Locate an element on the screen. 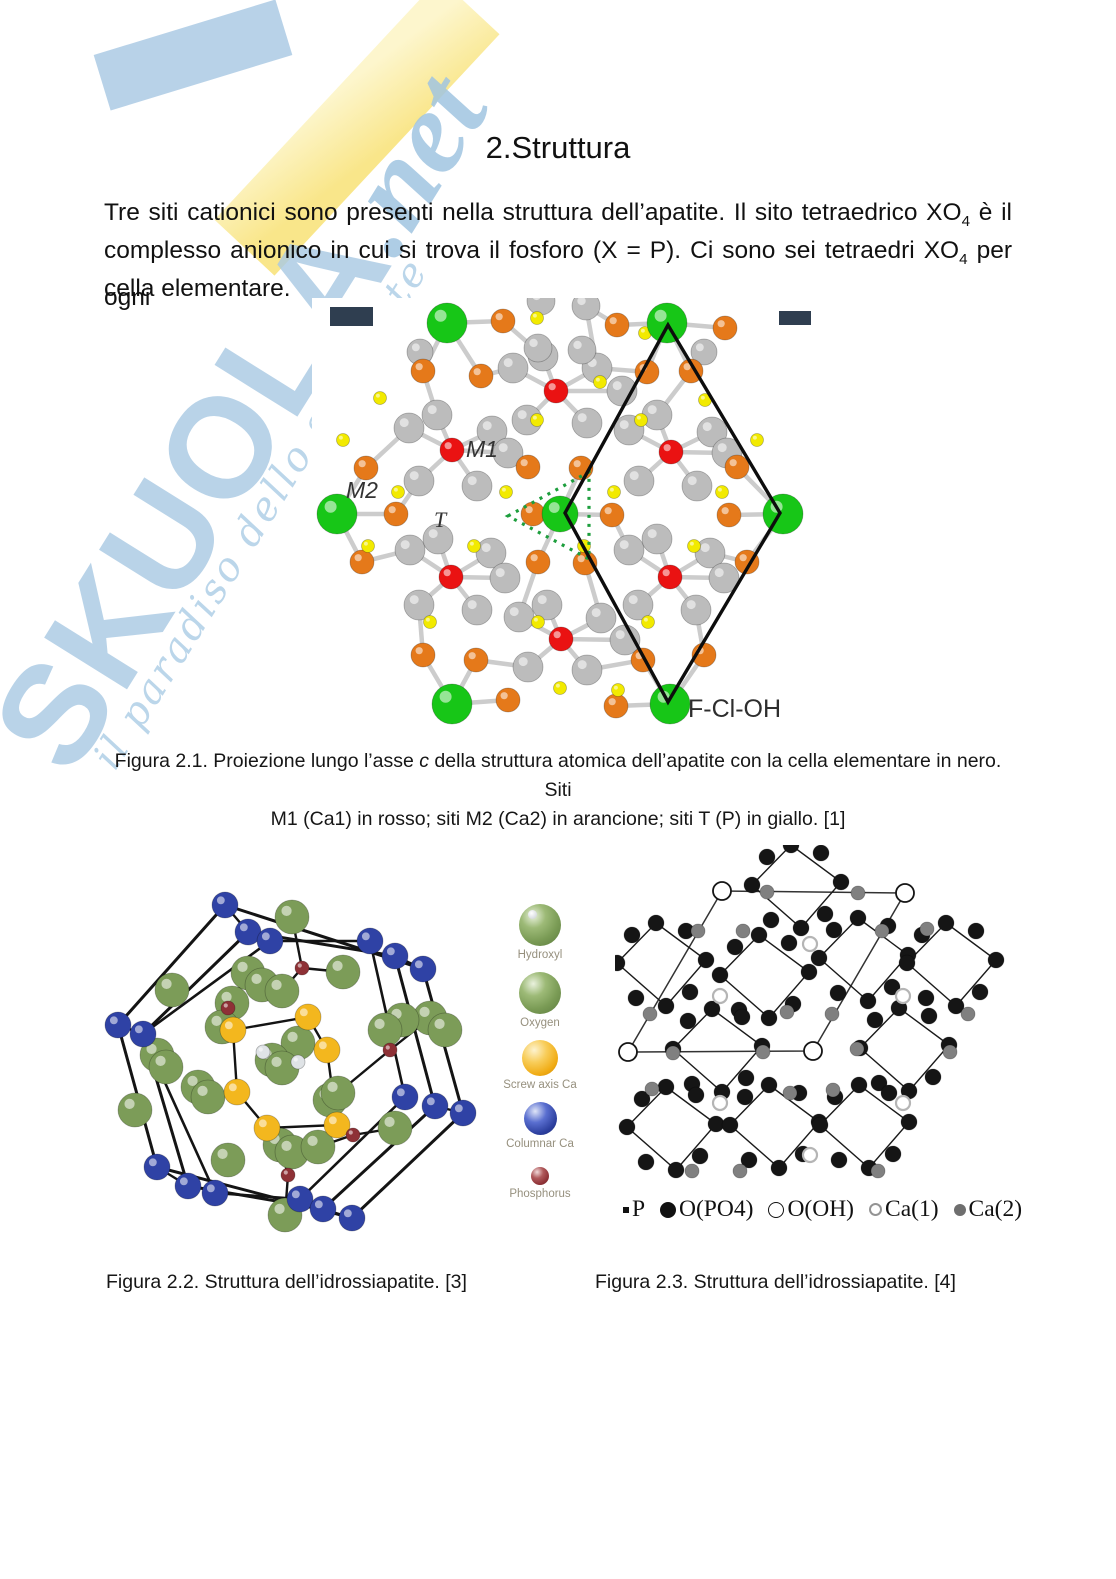  screw-axis-ca-sphere-icon is located at coordinates (540, 1058).